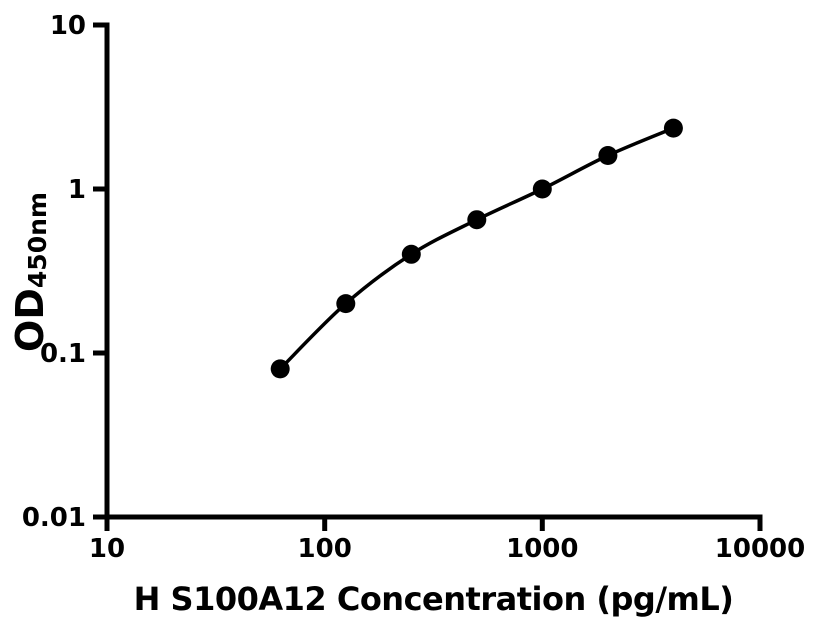 This screenshot has height=640, width=816. Describe the element at coordinates (107, 549) in the screenshot. I see `x-axis-tick-label: 10` at that location.